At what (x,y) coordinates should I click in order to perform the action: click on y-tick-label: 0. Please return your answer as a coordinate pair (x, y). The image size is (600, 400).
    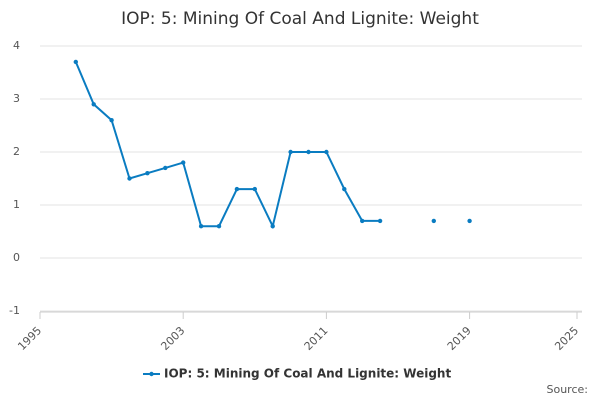
    Looking at the image, I should click on (16, 257).